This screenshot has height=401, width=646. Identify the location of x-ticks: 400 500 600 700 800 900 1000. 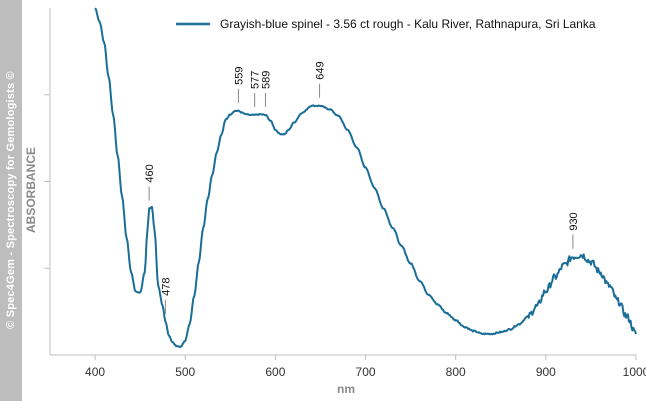
(365, 367).